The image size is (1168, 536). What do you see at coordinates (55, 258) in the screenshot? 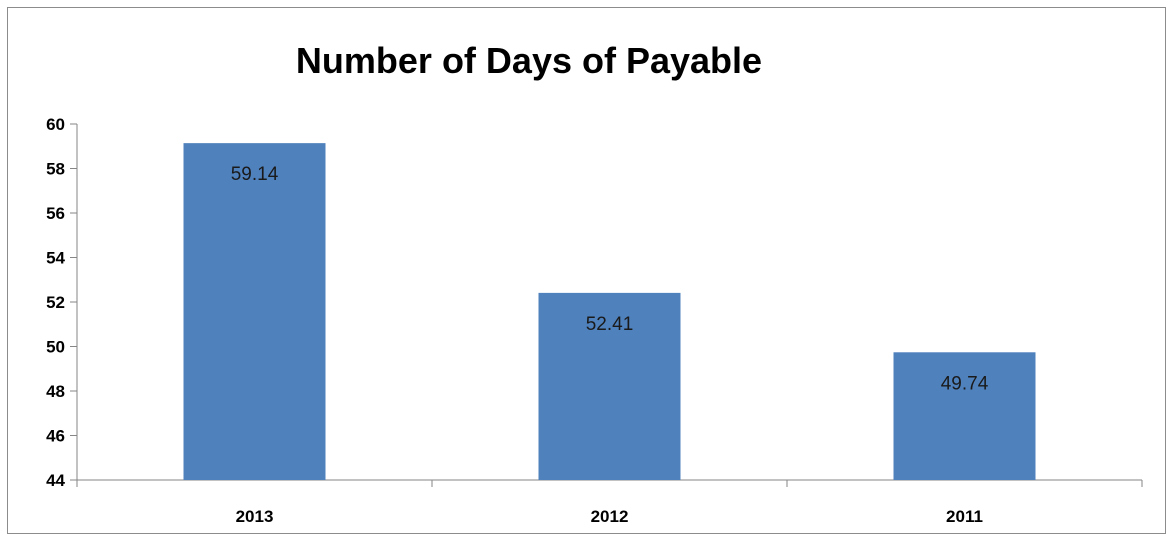
I see `y-tick-label: 54` at bounding box center [55, 258].